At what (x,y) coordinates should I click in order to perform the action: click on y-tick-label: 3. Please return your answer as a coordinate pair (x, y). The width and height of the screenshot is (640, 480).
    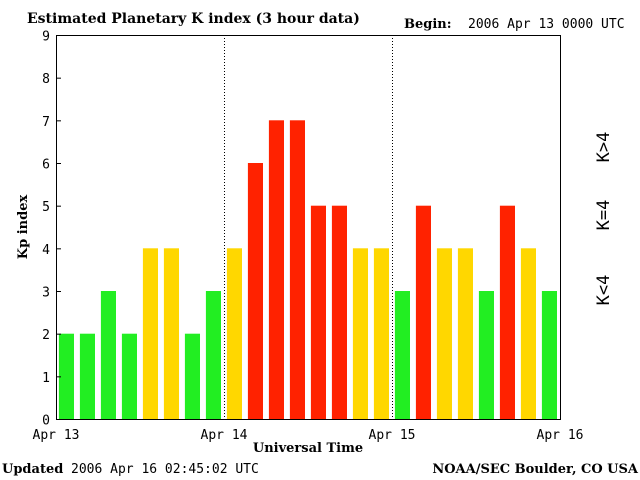
    Looking at the image, I should click on (46, 293).